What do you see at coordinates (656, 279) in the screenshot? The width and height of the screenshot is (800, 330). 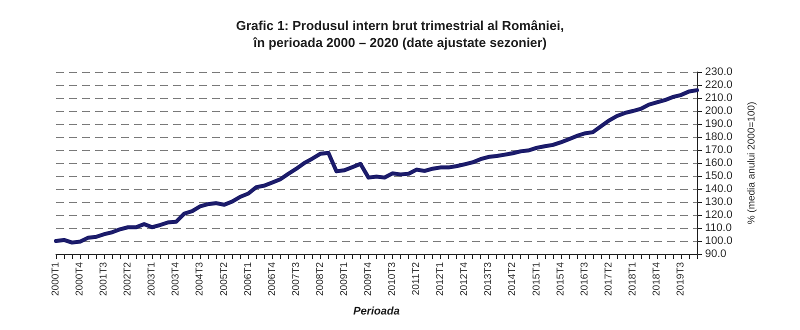 I see `x-tick-label: 2018T4` at bounding box center [656, 279].